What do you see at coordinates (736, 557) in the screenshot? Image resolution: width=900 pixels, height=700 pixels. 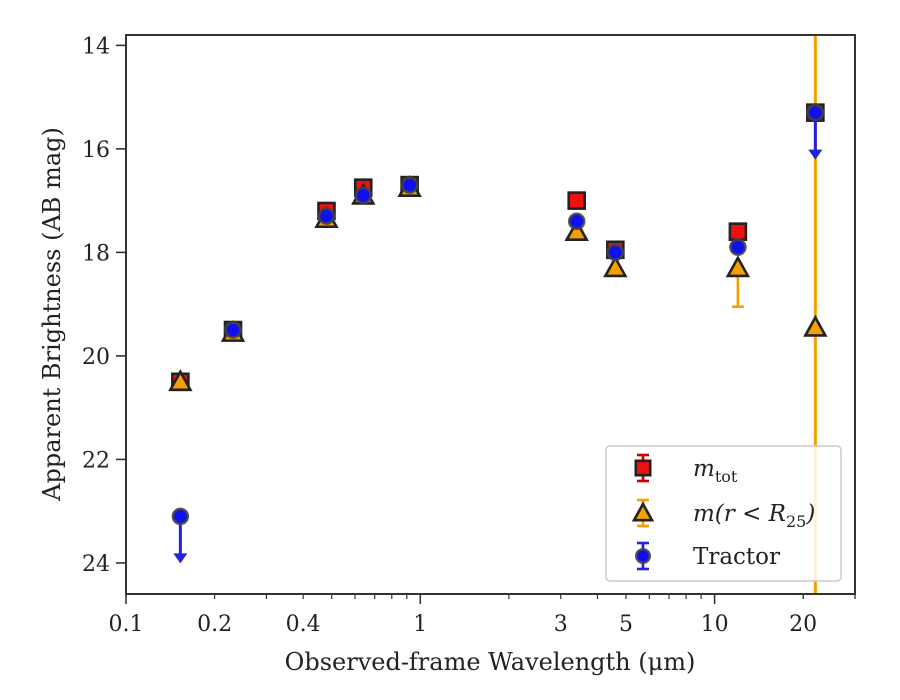 I see `legend-label: Tractor` at bounding box center [736, 557].